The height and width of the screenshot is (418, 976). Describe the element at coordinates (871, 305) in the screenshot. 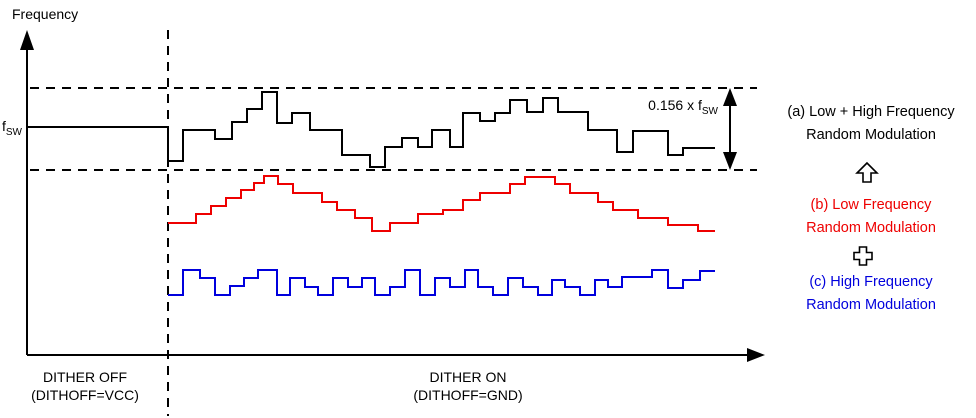

I see `legend-c-line2: Random Modulation` at that location.